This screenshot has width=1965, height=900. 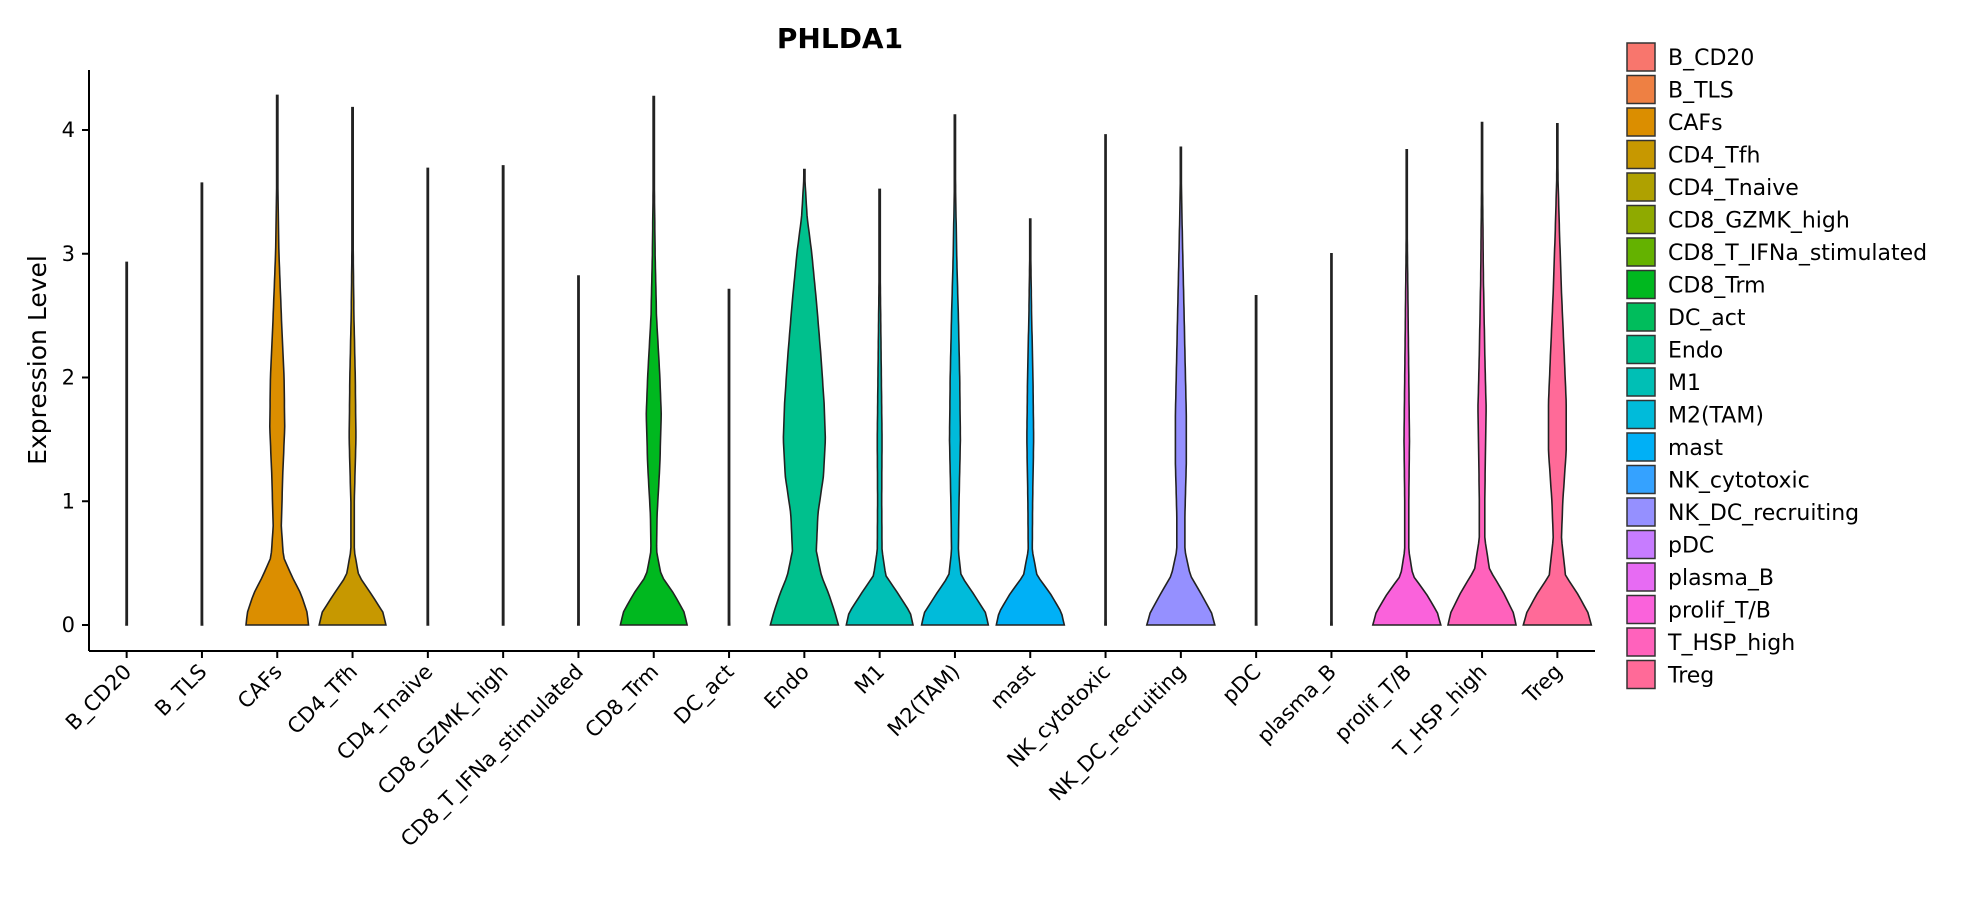 What do you see at coordinates (1695, 351) in the screenshot?
I see `legend-label: Endo` at bounding box center [1695, 351].